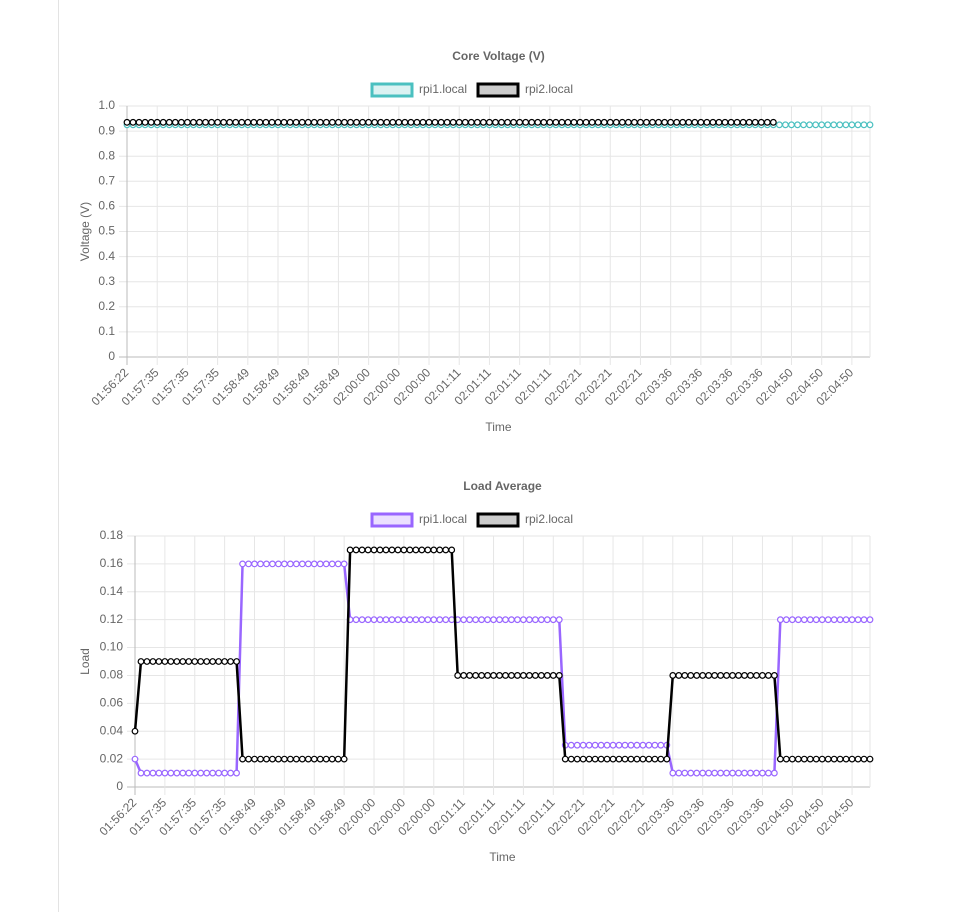 This screenshot has height=912, width=969. What do you see at coordinates (112, 619) in the screenshot?
I see `y-tick-label: 0.12` at bounding box center [112, 619].